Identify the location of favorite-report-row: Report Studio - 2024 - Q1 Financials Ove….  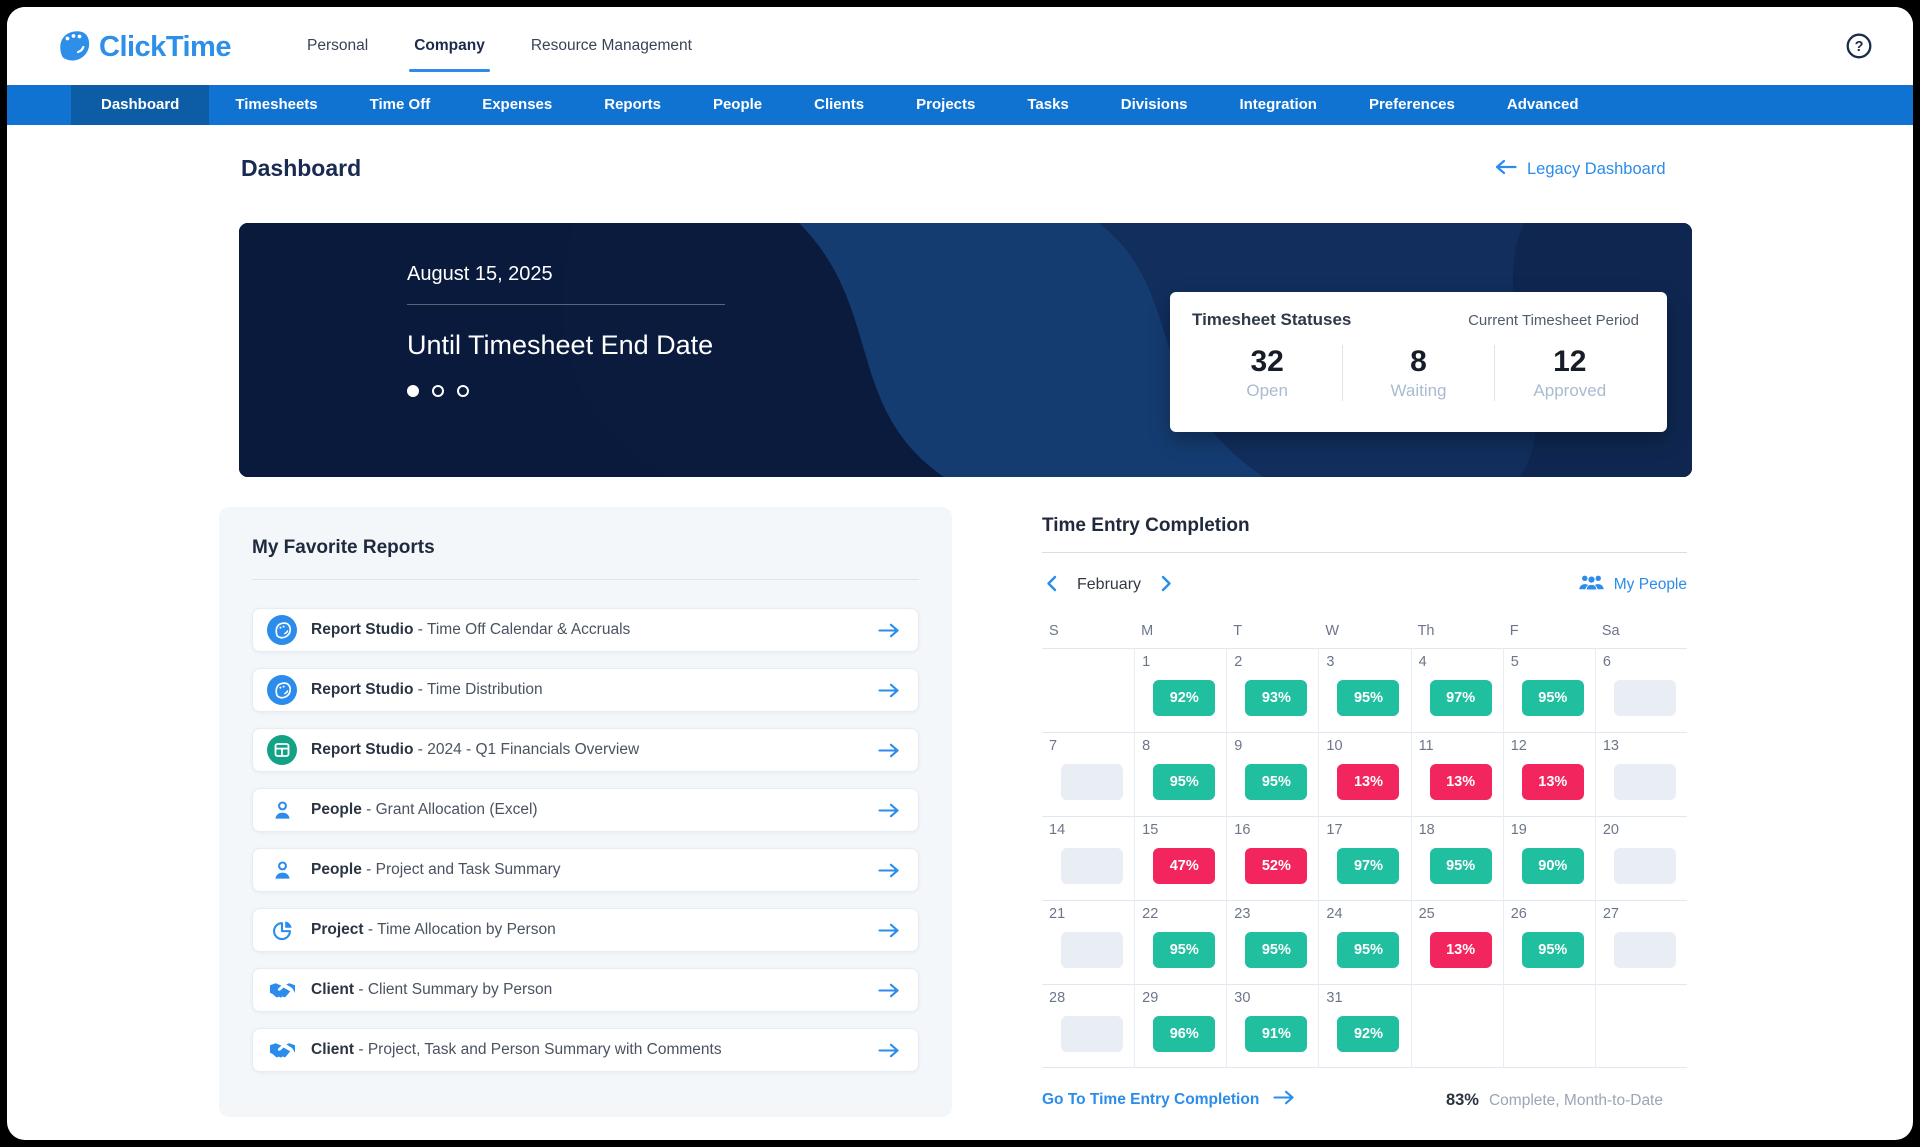
(585, 750).